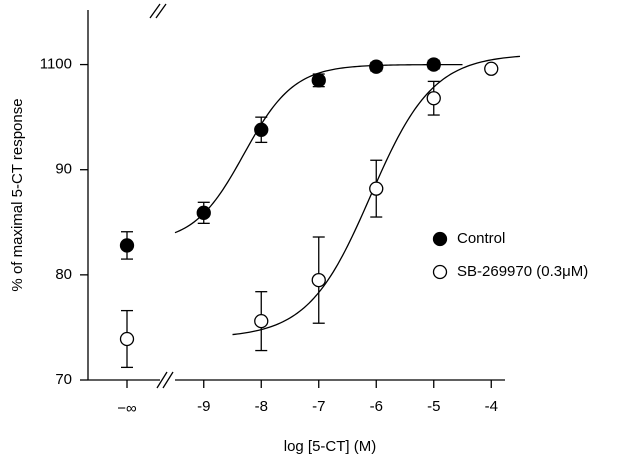 This screenshot has width=640, height=458. Describe the element at coordinates (522, 271) in the screenshot. I see `legend-label: SB-269970 (0.3μM)` at that location.